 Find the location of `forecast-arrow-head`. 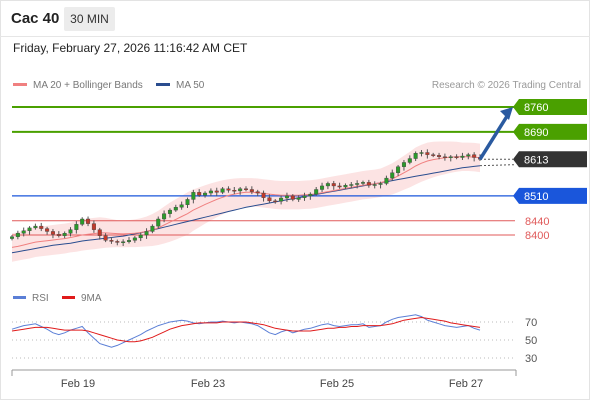

forecast-arrow-head is located at coordinates (506, 113).